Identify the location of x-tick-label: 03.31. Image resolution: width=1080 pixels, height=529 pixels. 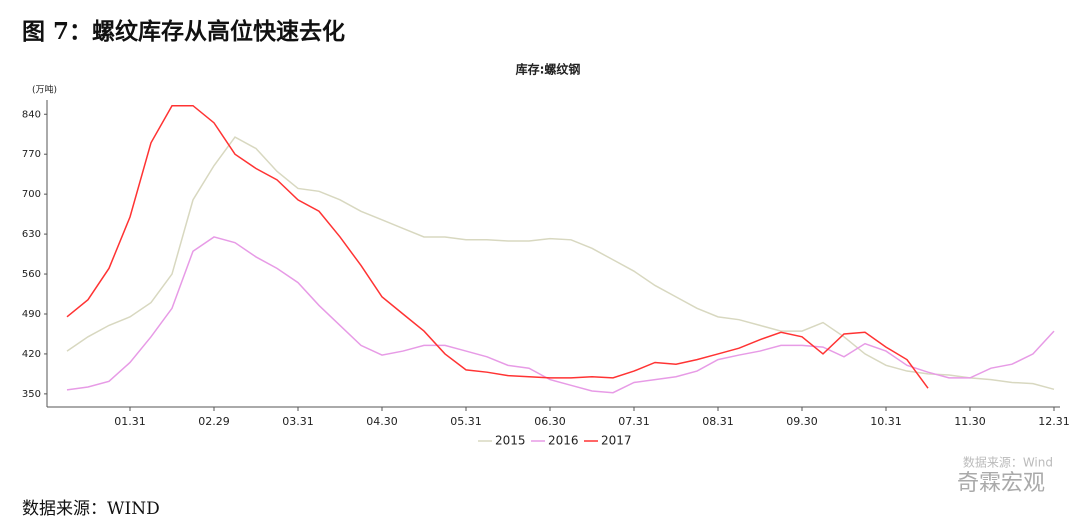
(298, 421).